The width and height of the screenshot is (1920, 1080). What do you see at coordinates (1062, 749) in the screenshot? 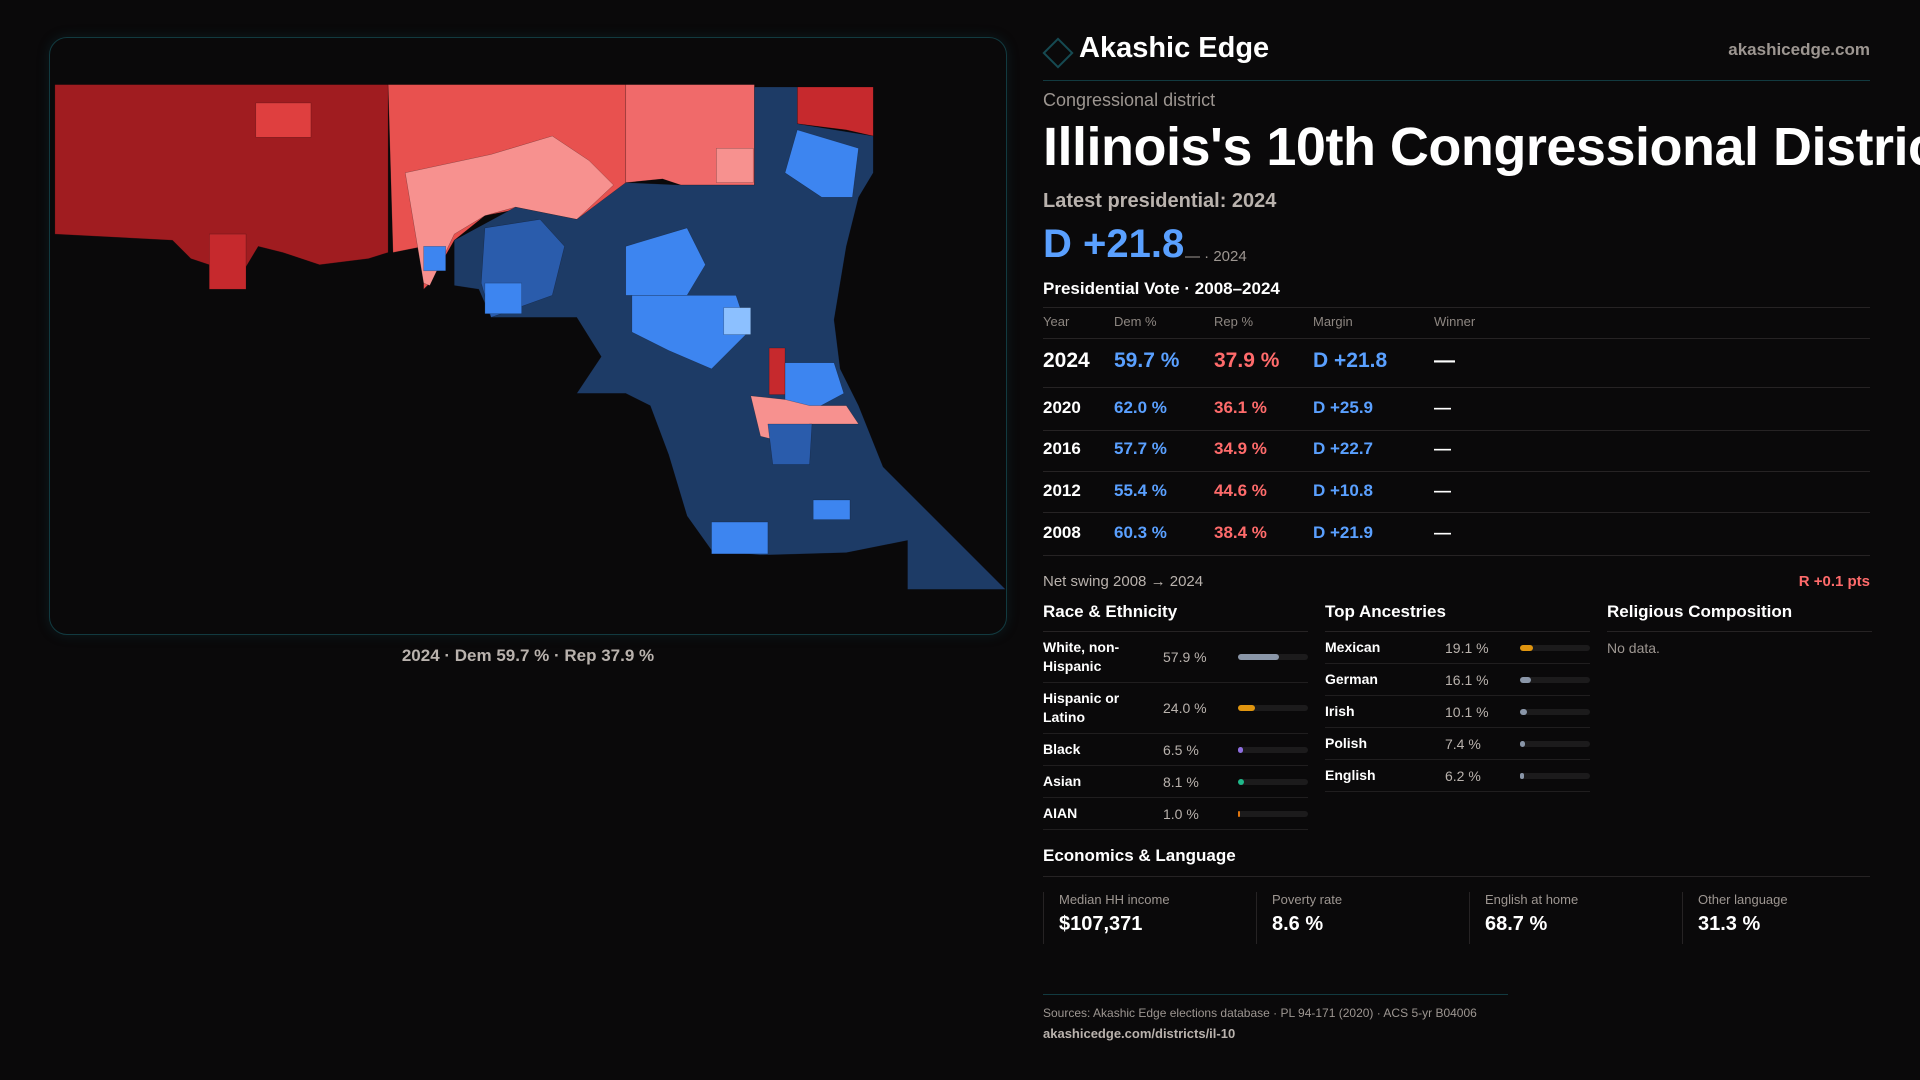
I see `race-label: Black` at bounding box center [1062, 749].